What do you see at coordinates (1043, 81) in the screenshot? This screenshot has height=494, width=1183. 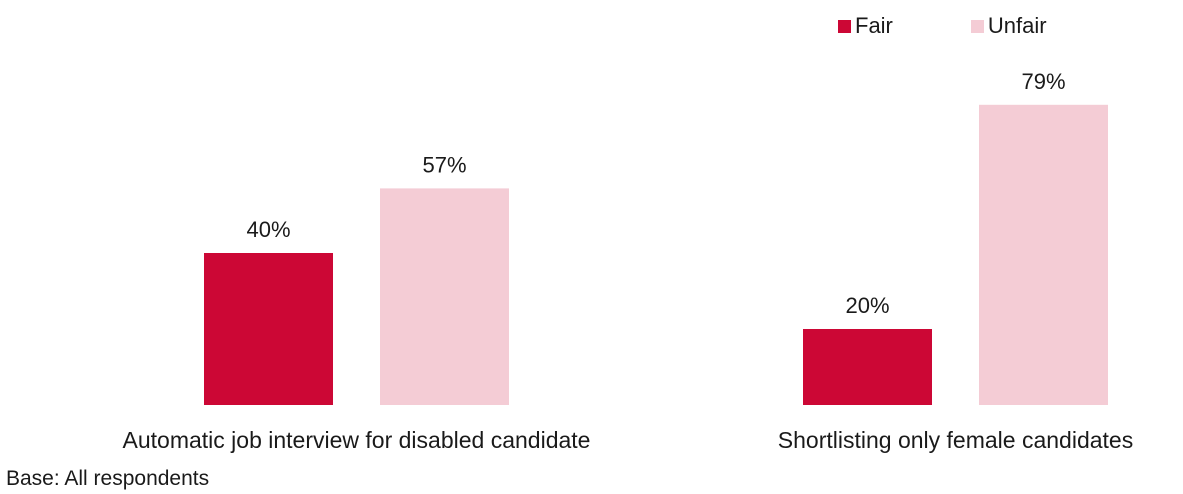 I see `value-label-unfair-2: 79%` at bounding box center [1043, 81].